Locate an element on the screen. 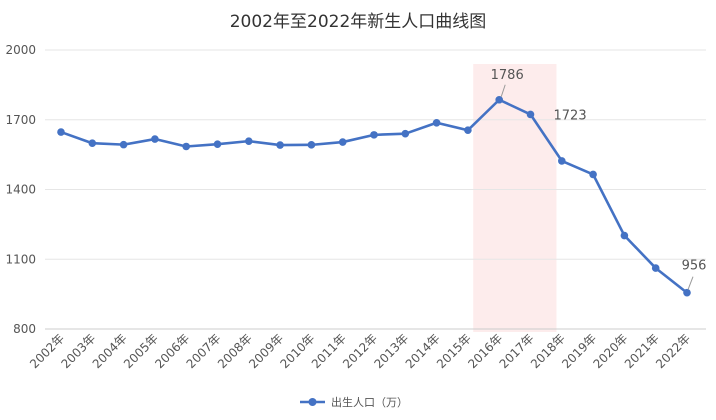  x-tick-label: 2022年 is located at coordinates (673, 351).